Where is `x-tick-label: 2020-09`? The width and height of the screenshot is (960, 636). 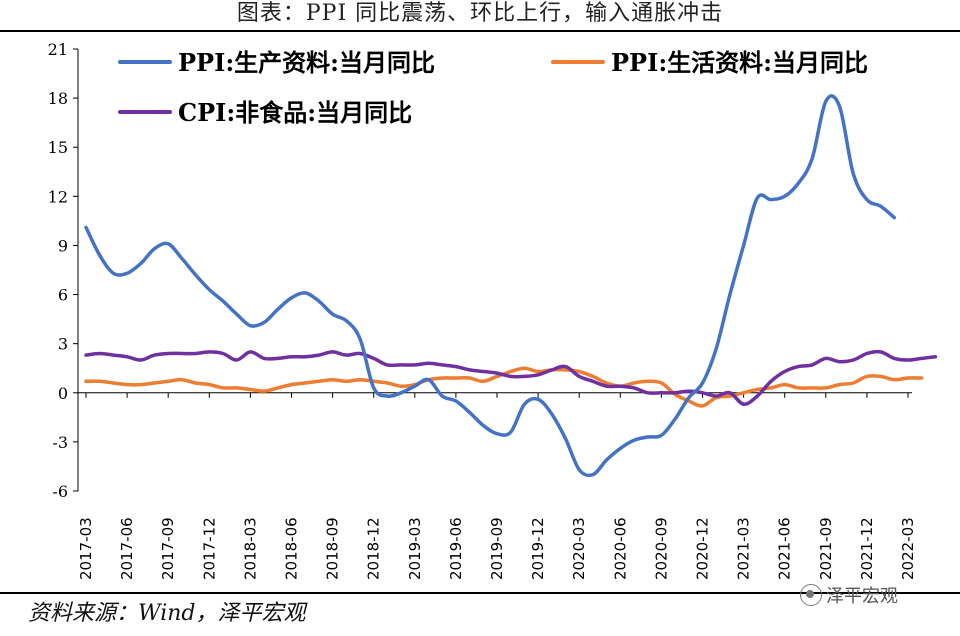
x-tick-label: 2020-09 is located at coordinates (661, 548).